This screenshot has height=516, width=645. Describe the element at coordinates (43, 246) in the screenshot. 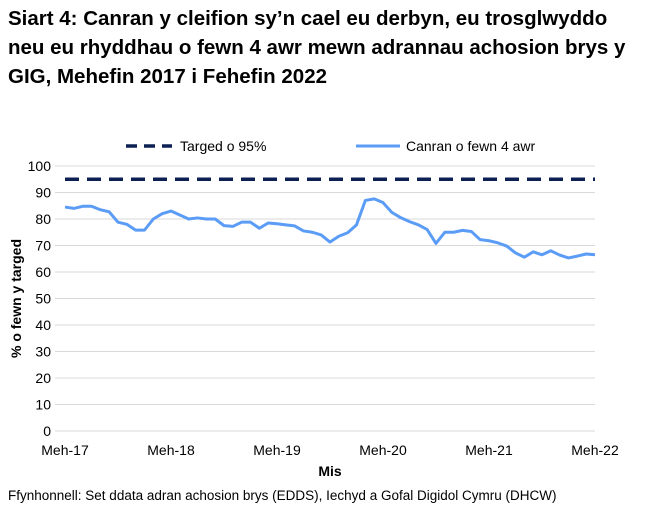

I see `y-tick-label: 70` at that location.